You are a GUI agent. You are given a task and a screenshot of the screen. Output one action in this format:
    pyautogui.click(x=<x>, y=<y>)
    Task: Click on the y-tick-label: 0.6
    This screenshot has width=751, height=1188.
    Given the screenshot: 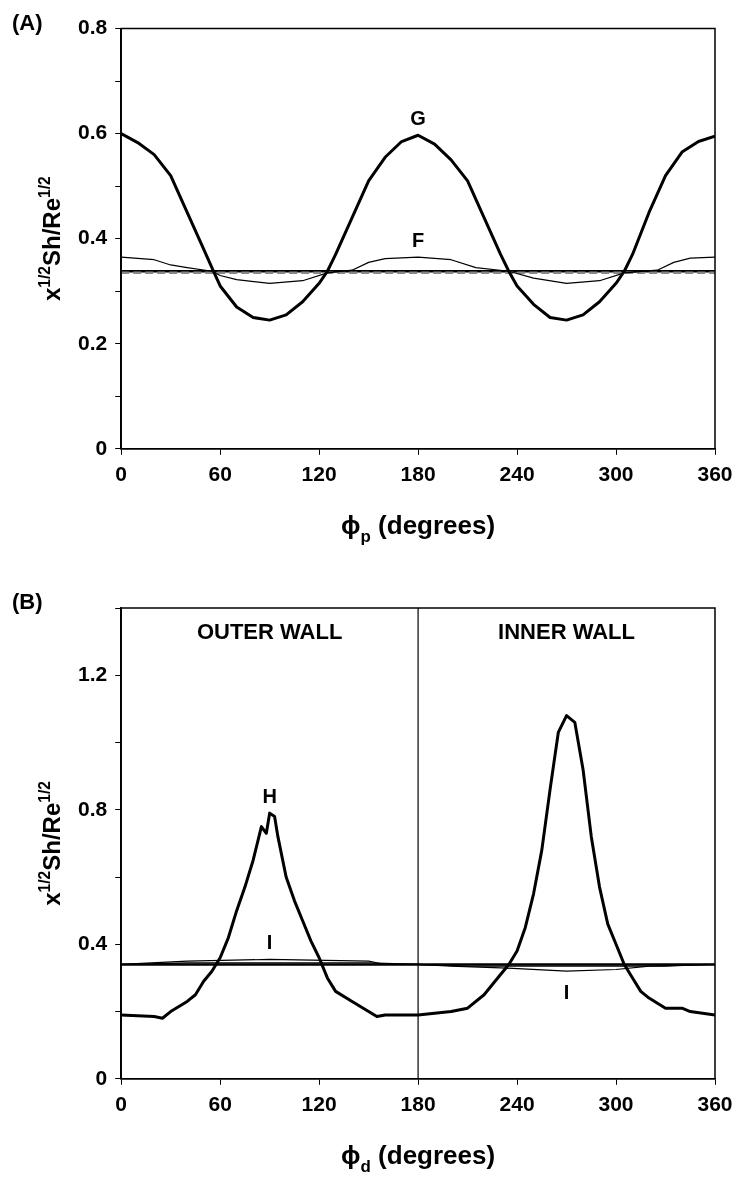 What is the action you would take?
    pyautogui.click(x=92, y=132)
    